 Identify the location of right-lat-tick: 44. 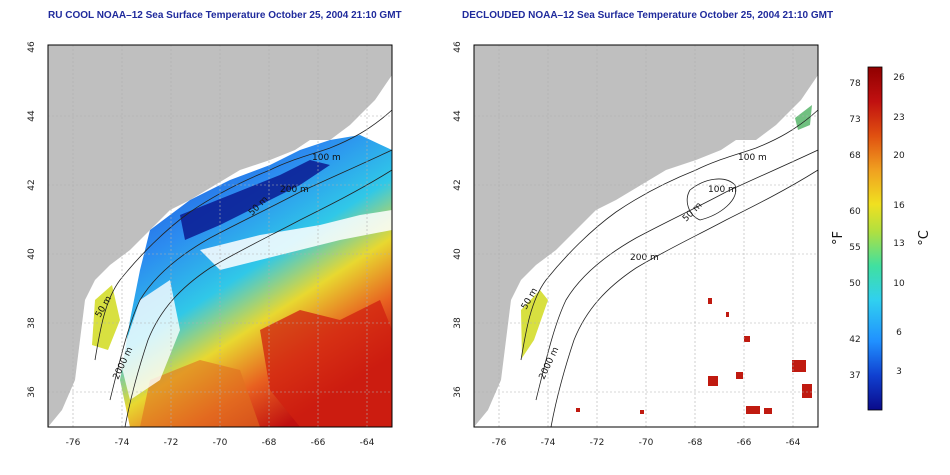
(458, 116).